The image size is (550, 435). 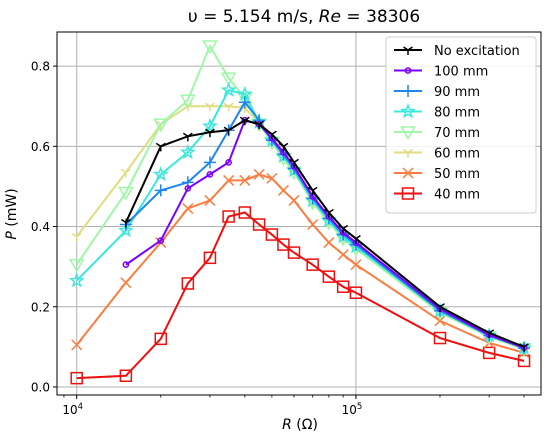 I want to click on y-tick-label: 0.6, so click(x=40, y=147).